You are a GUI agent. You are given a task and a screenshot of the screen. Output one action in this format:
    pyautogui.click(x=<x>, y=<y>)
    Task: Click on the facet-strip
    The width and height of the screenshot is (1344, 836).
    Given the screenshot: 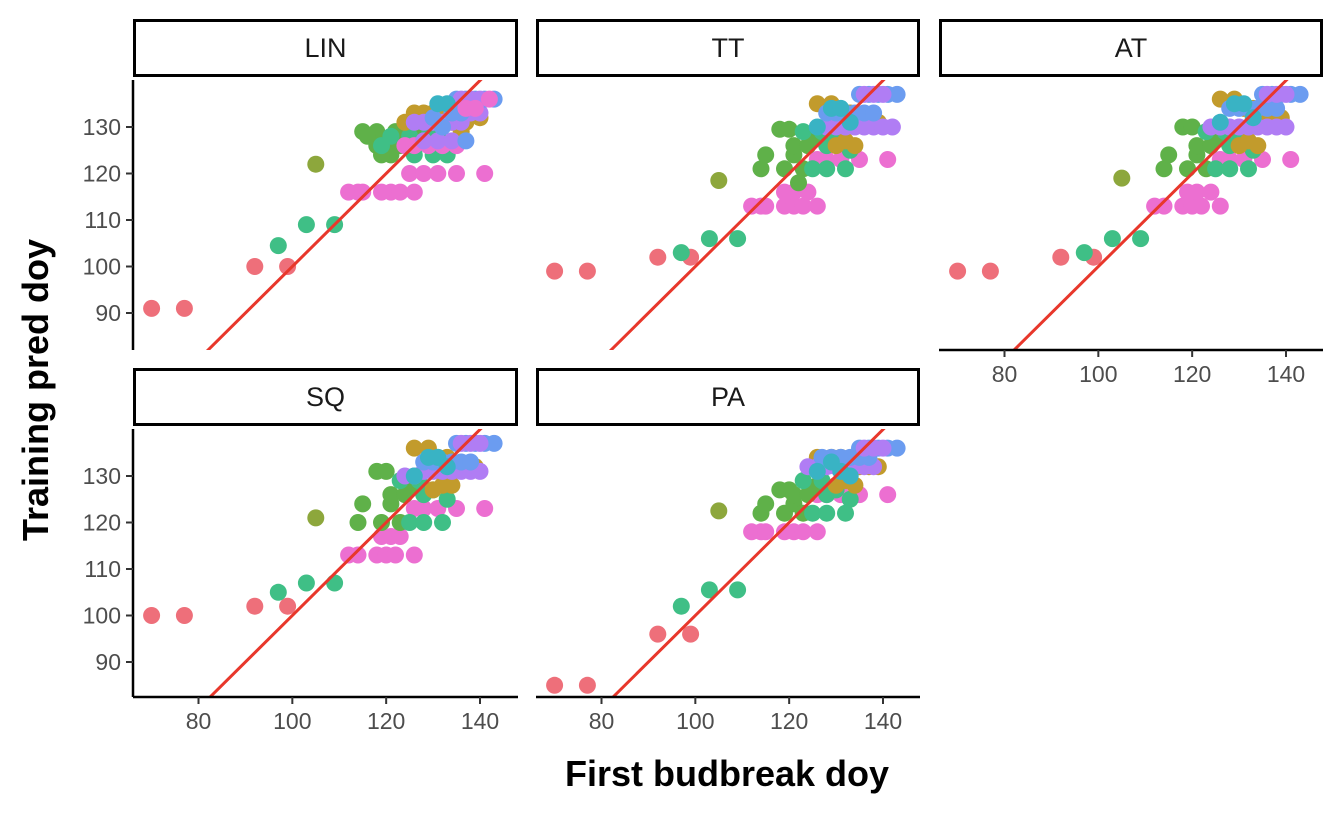 What is the action you would take?
    pyautogui.click(x=325, y=397)
    